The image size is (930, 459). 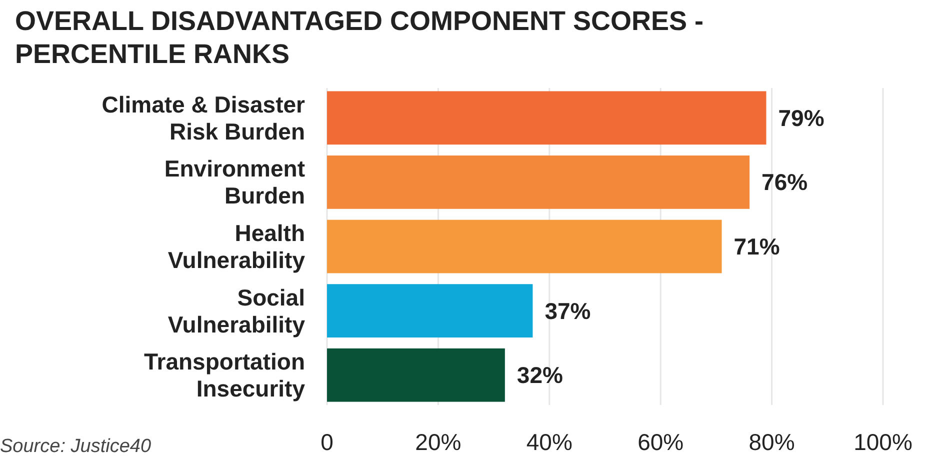 I want to click on x-tick-label: 0, so click(x=327, y=442).